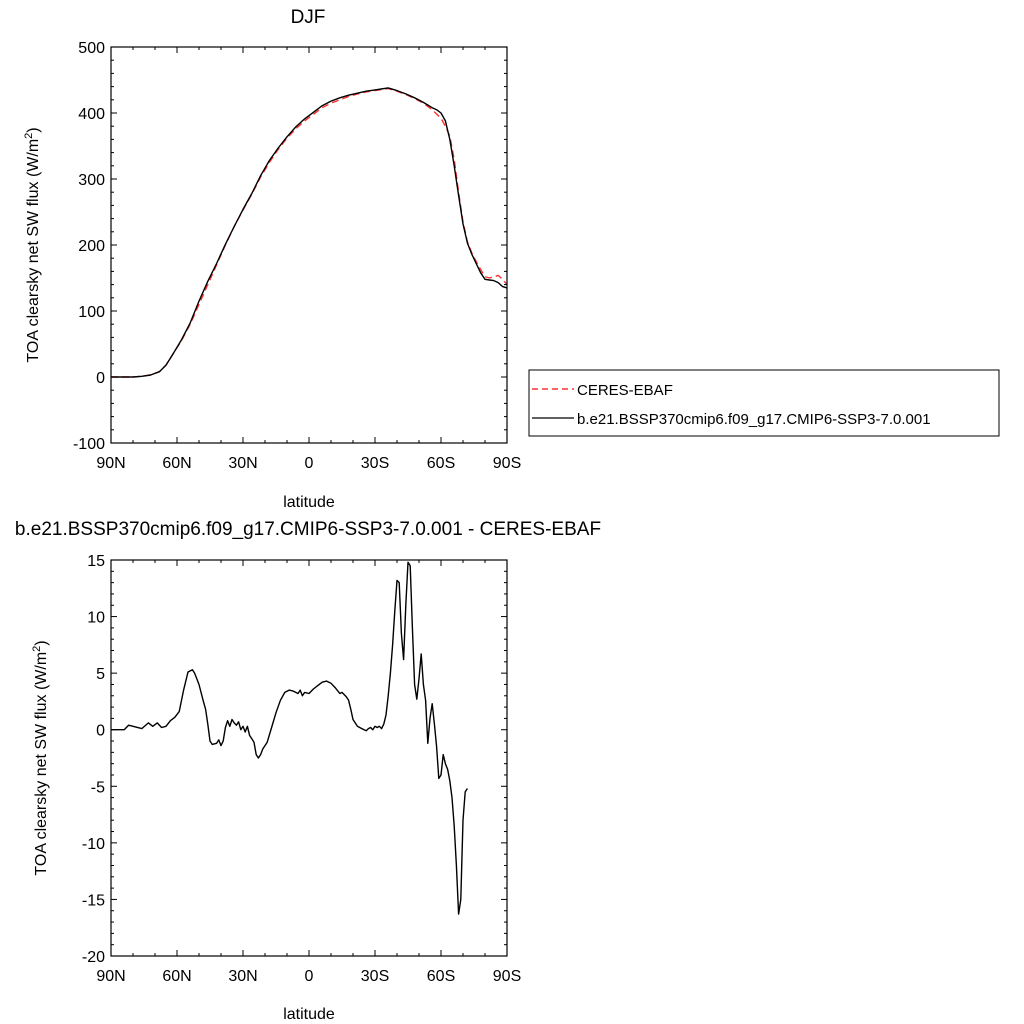 The height and width of the screenshot is (1024, 1024). Describe the element at coordinates (96, 561) in the screenshot. I see `y-tick-label: 15` at that location.